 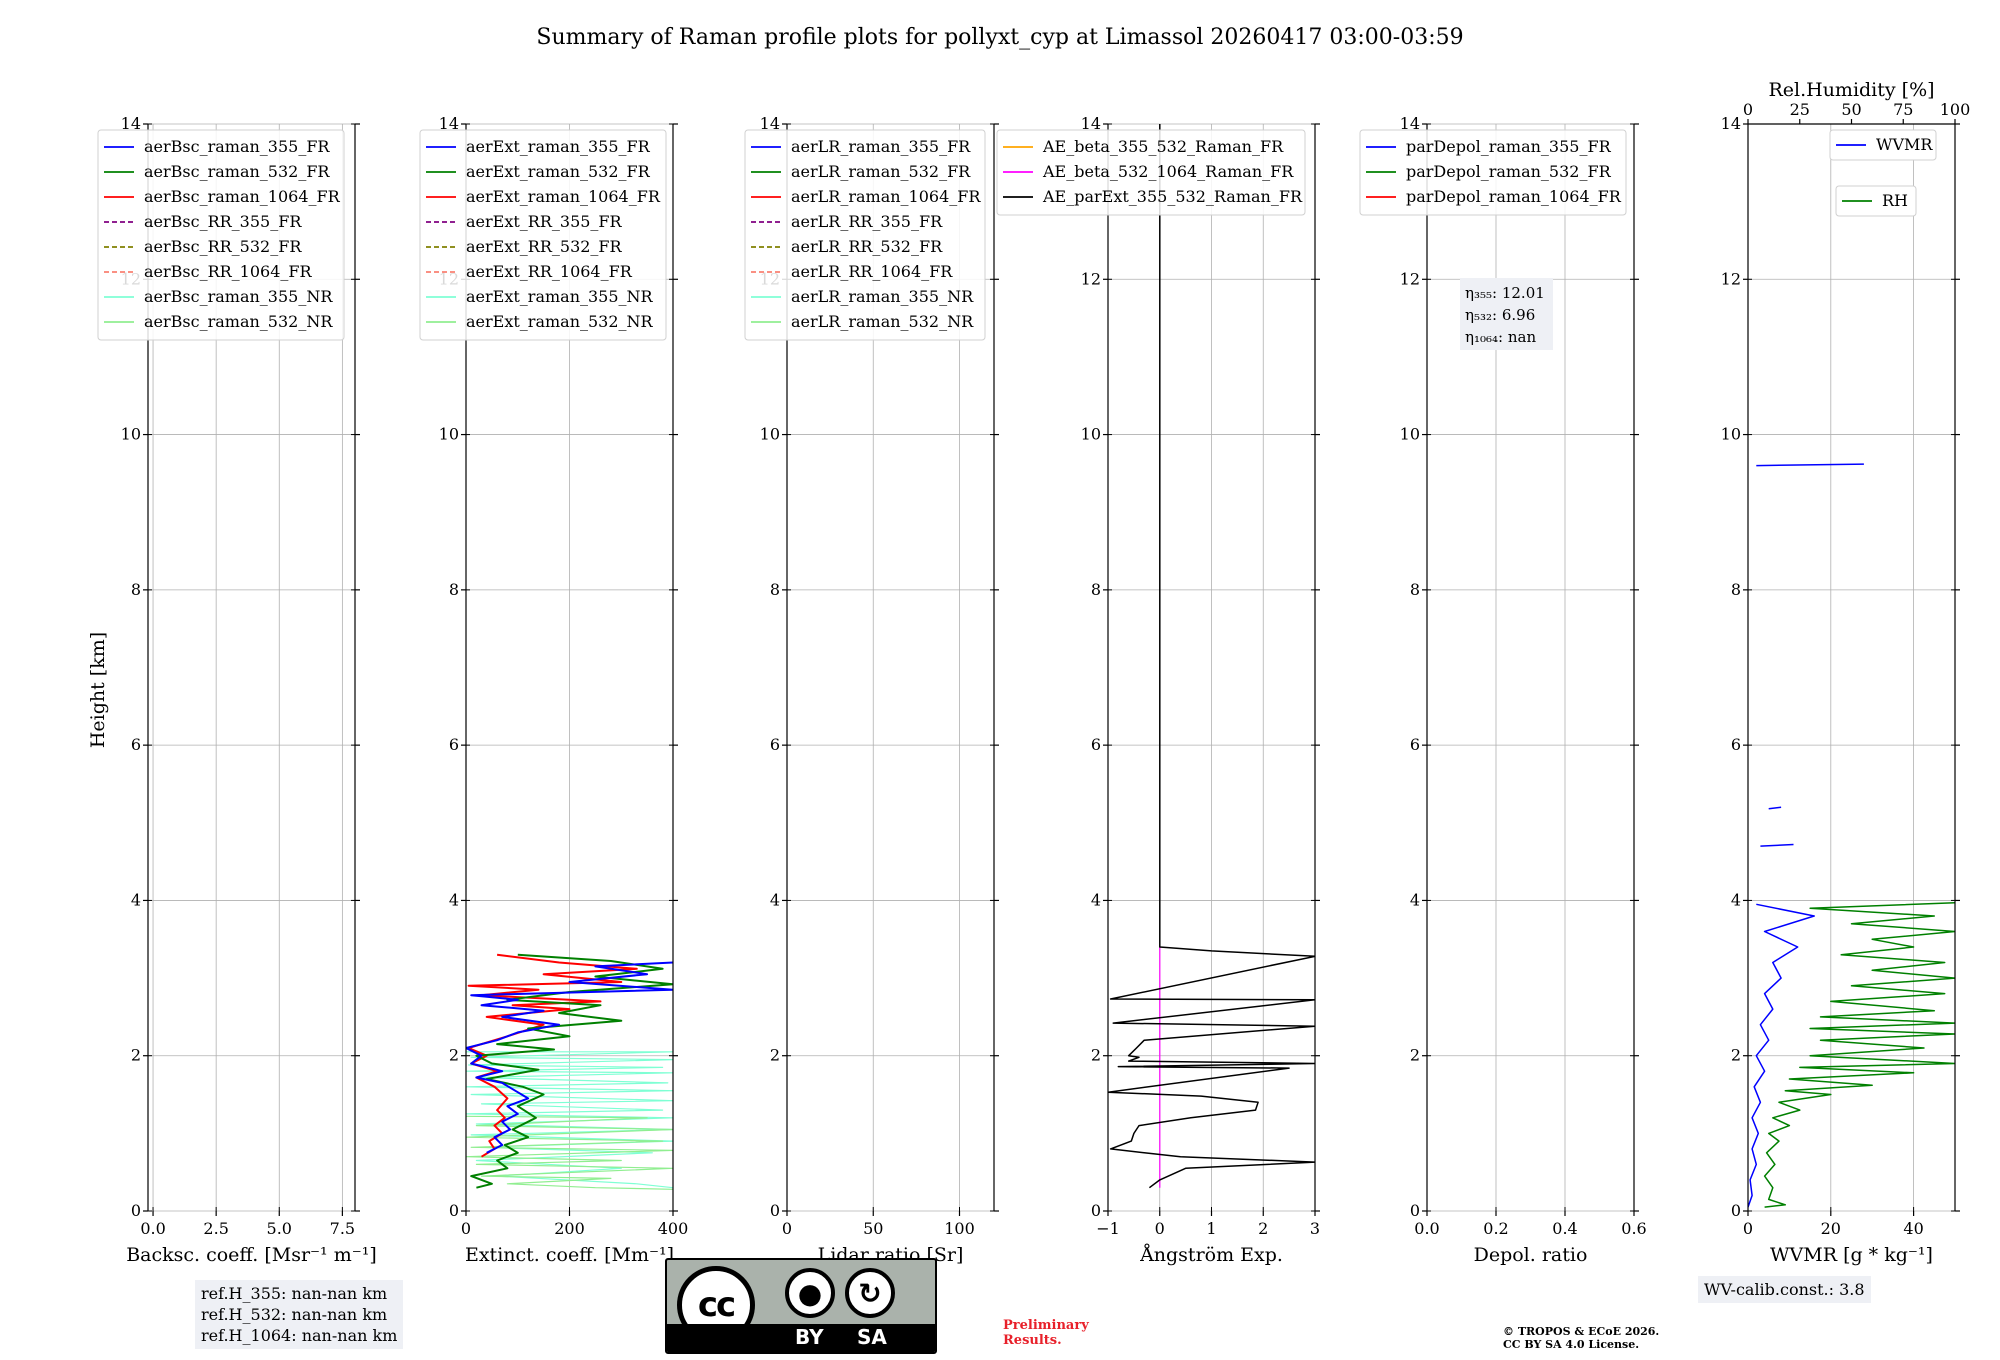 What do you see at coordinates (1509, 146) in the screenshot?
I see `legend-label-0: parDepol_raman_355_FR` at bounding box center [1509, 146].